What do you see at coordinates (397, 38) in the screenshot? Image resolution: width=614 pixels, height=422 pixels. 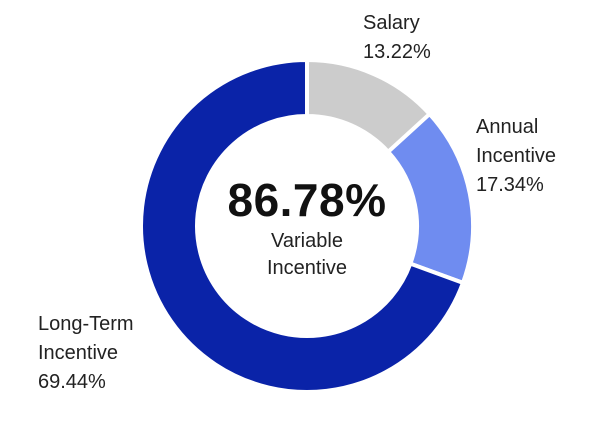 I see `slice-label-salary: Salary 13.22%` at bounding box center [397, 38].